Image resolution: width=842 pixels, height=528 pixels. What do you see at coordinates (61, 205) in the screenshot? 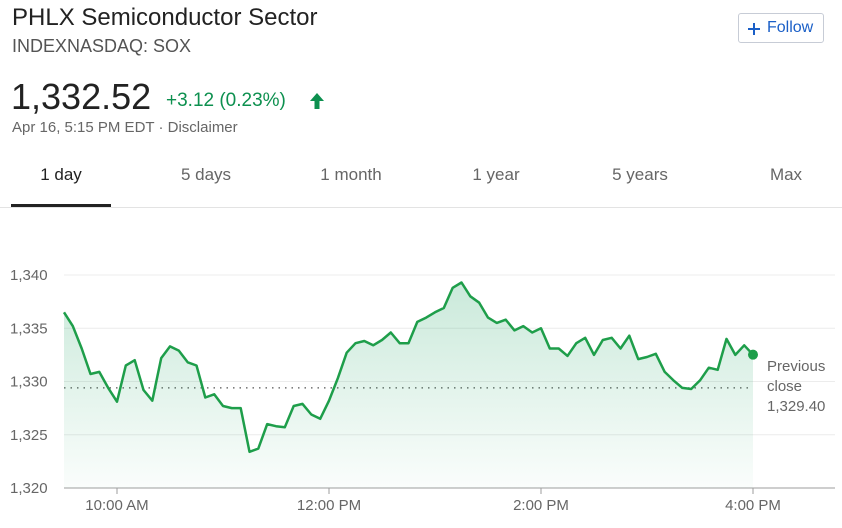
I see `selected-tab-underline` at bounding box center [61, 205].